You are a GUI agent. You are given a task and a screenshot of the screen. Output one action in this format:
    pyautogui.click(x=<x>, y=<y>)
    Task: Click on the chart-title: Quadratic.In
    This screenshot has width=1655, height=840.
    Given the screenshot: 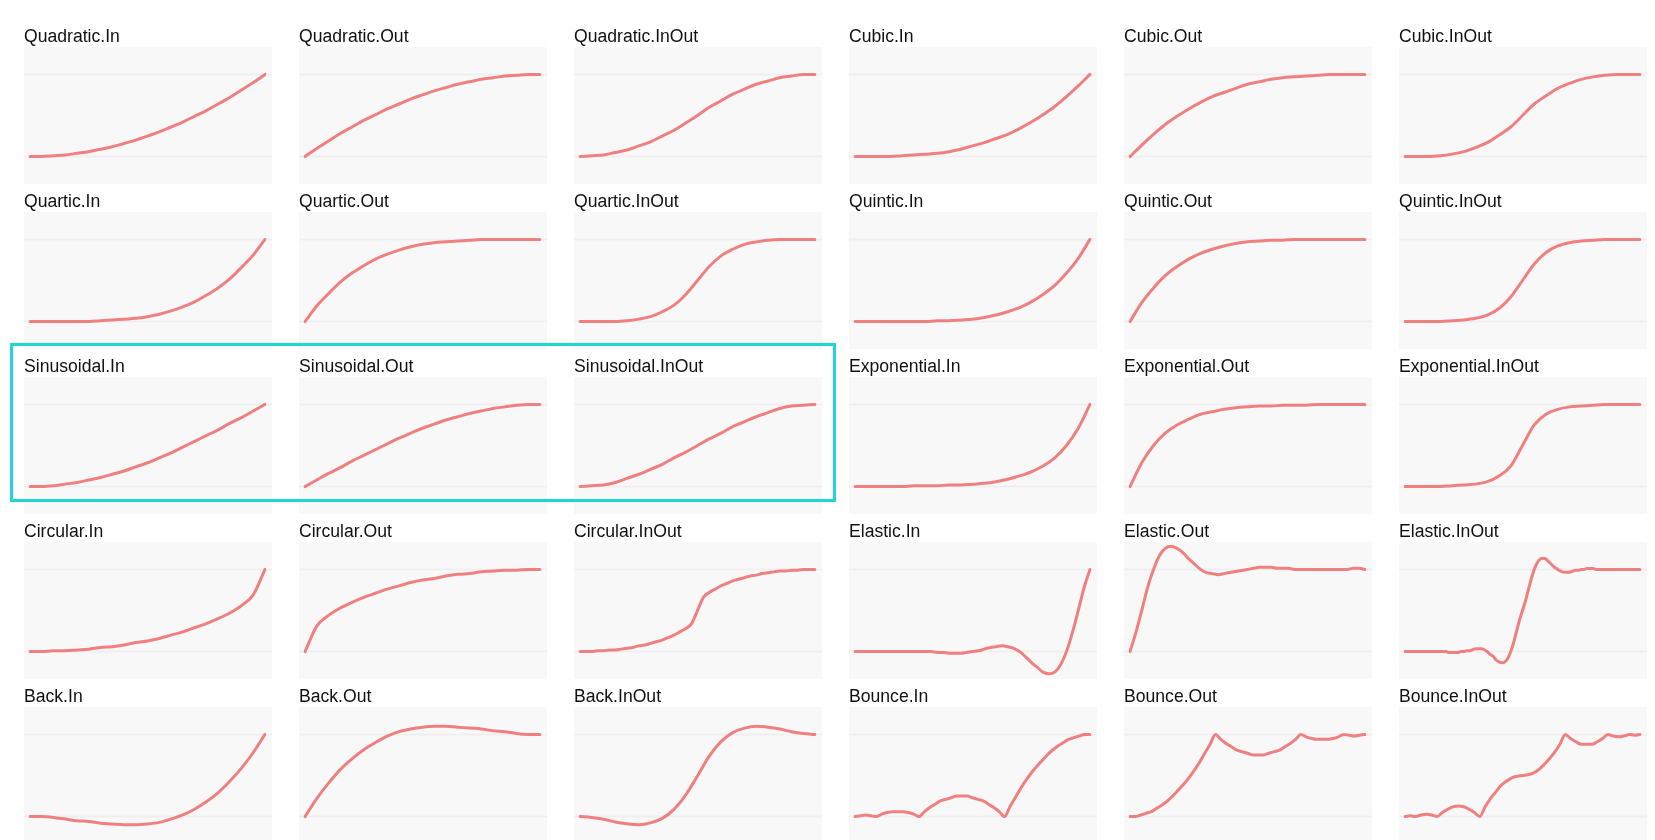 What is the action you would take?
    pyautogui.click(x=72, y=36)
    